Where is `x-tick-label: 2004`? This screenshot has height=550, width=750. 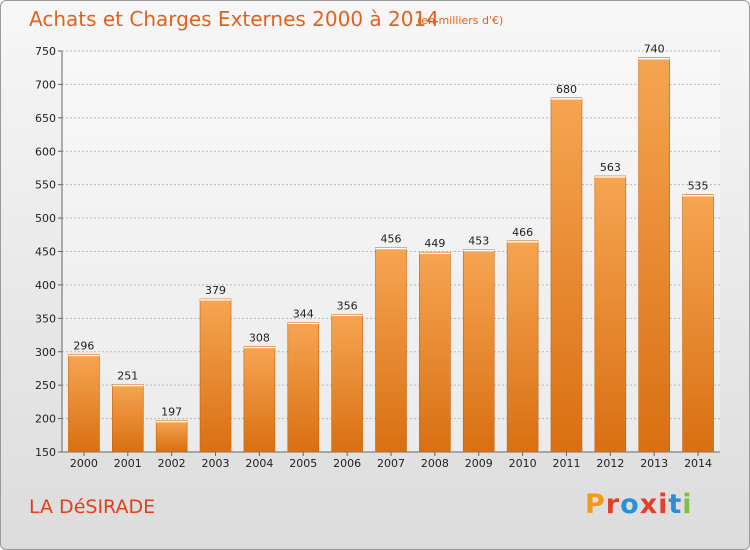 x-tick-label: 2004 is located at coordinates (259, 463).